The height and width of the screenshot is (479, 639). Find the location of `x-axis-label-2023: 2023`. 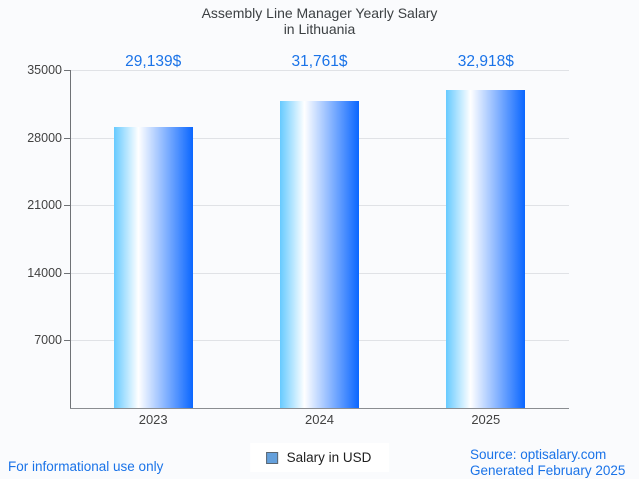

x-axis-label-2023: 2023 is located at coordinates (153, 419).